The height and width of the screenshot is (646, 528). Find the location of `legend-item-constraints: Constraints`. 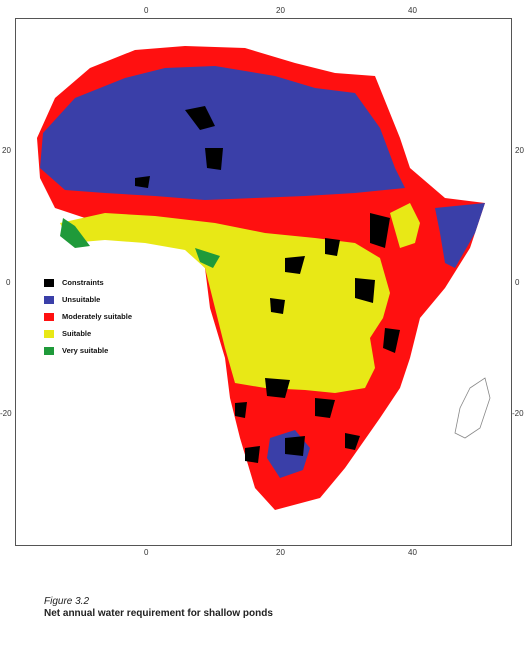

legend-item-constraints: Constraints is located at coordinates (88, 282).